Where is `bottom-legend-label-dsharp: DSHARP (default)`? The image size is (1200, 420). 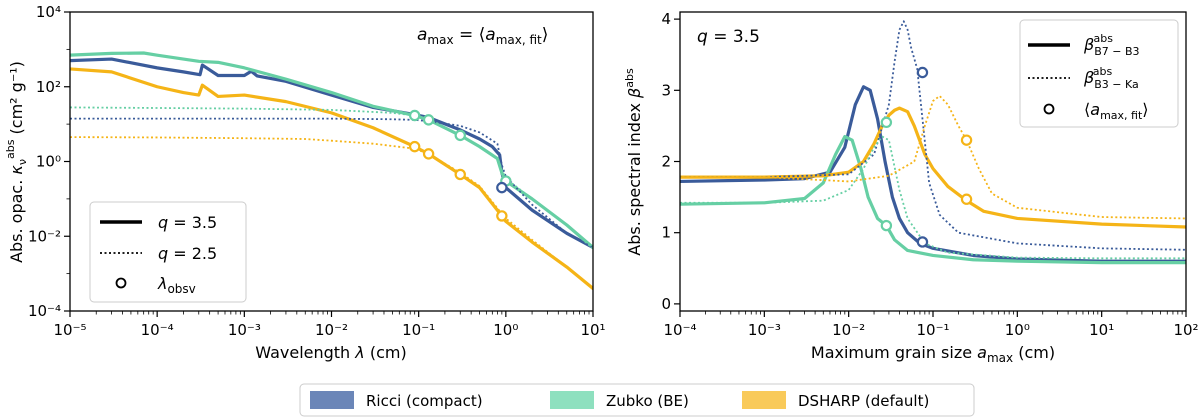 bottom-legend-label-dsharp: DSHARP (default) is located at coordinates (863, 401).